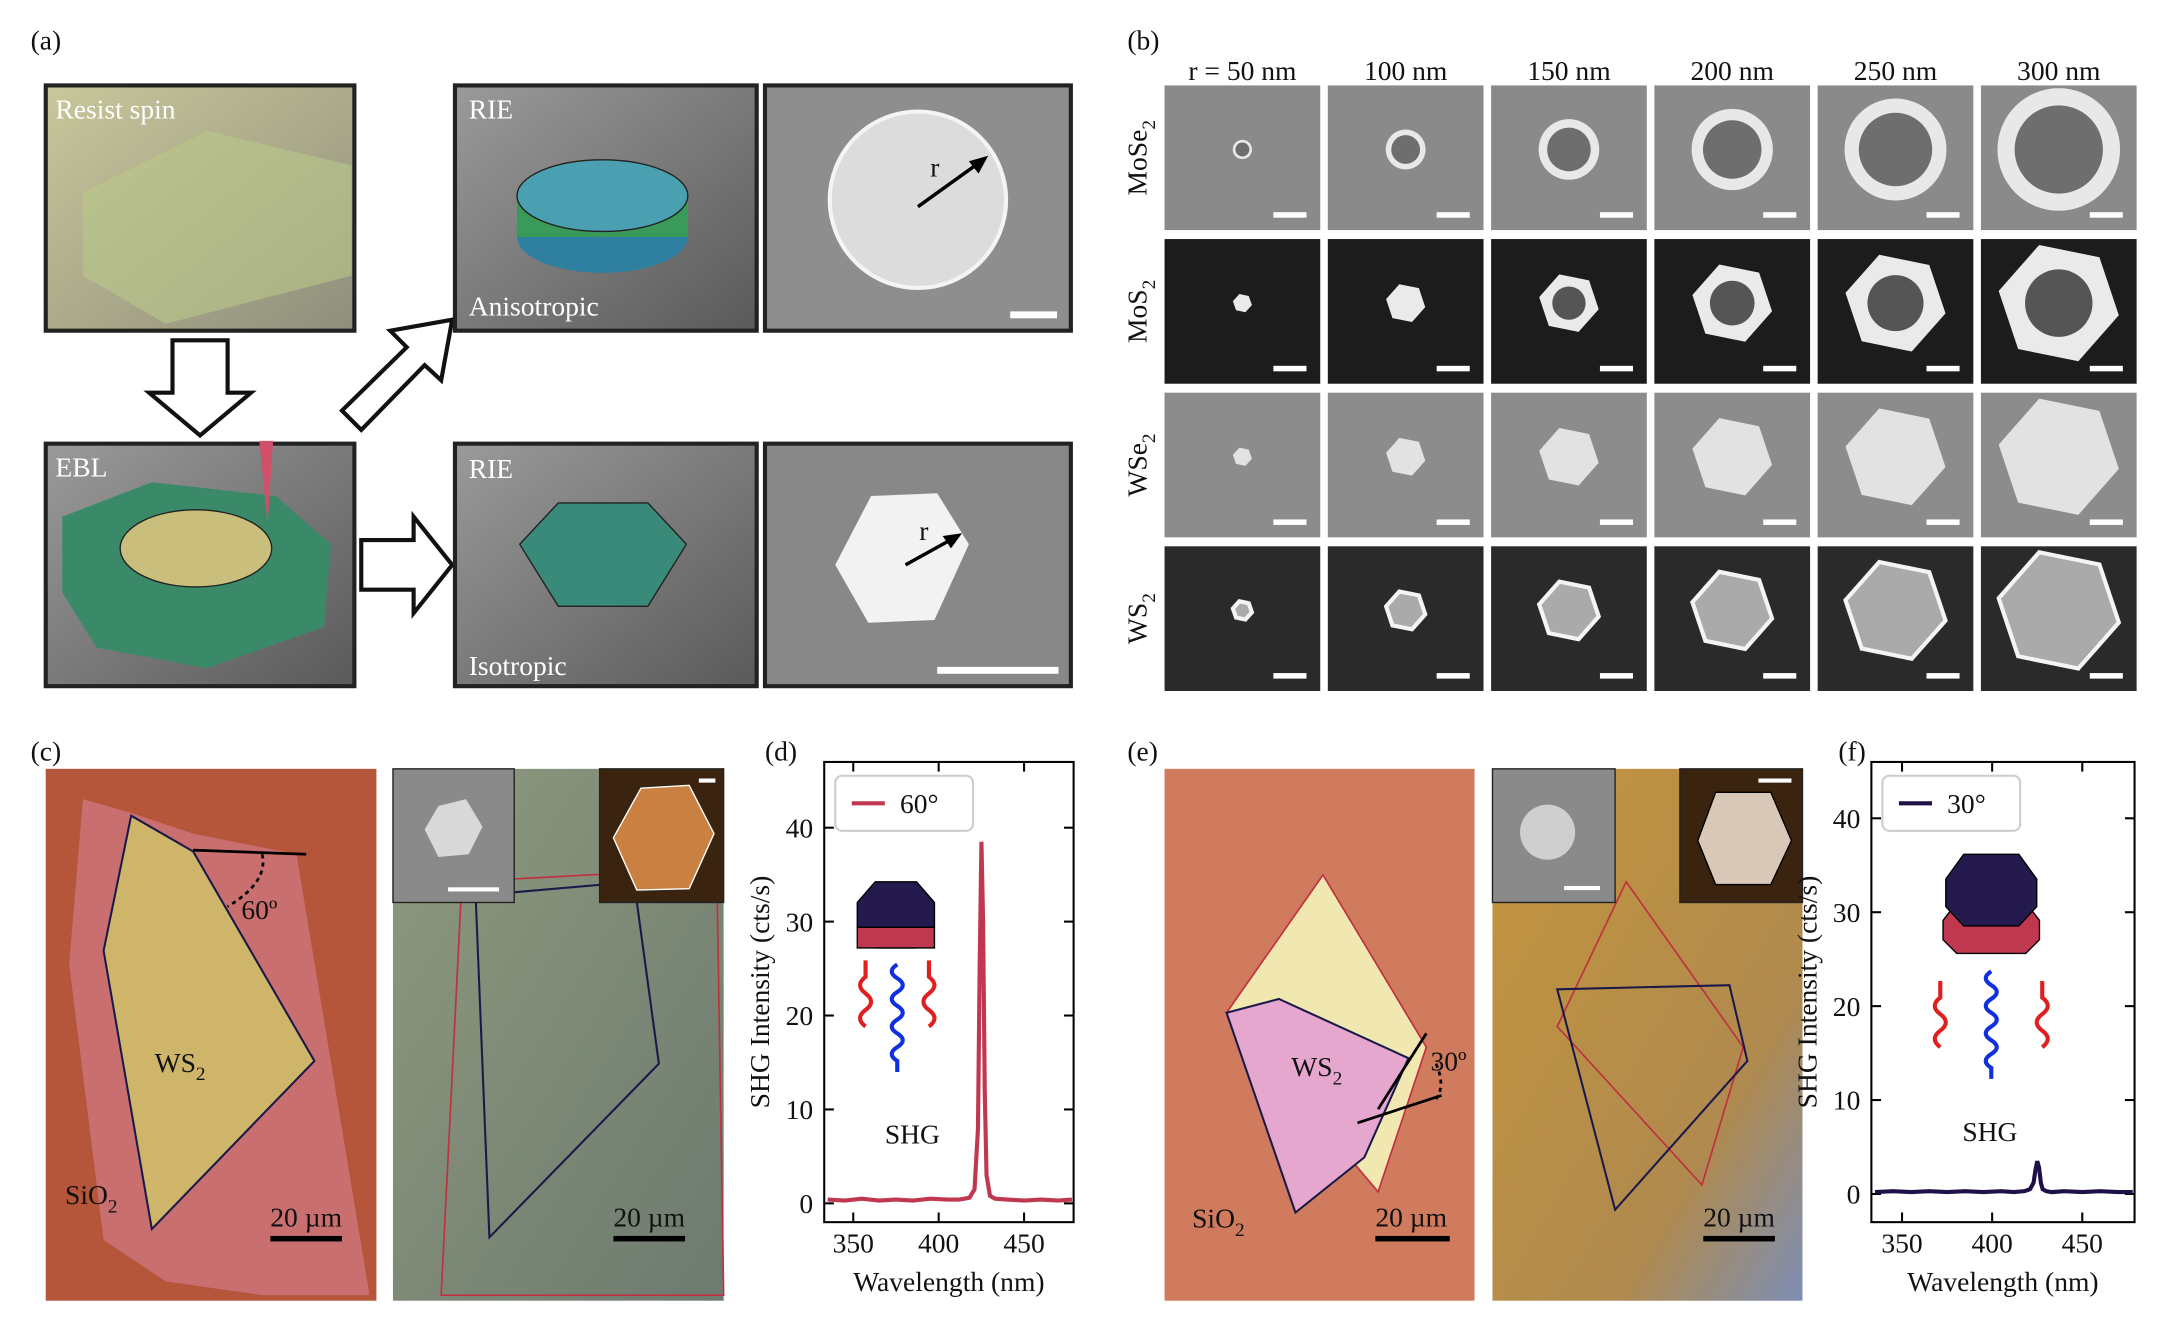  Describe the element at coordinates (259, 909) in the screenshot. I see `angle-label: 60º` at that location.